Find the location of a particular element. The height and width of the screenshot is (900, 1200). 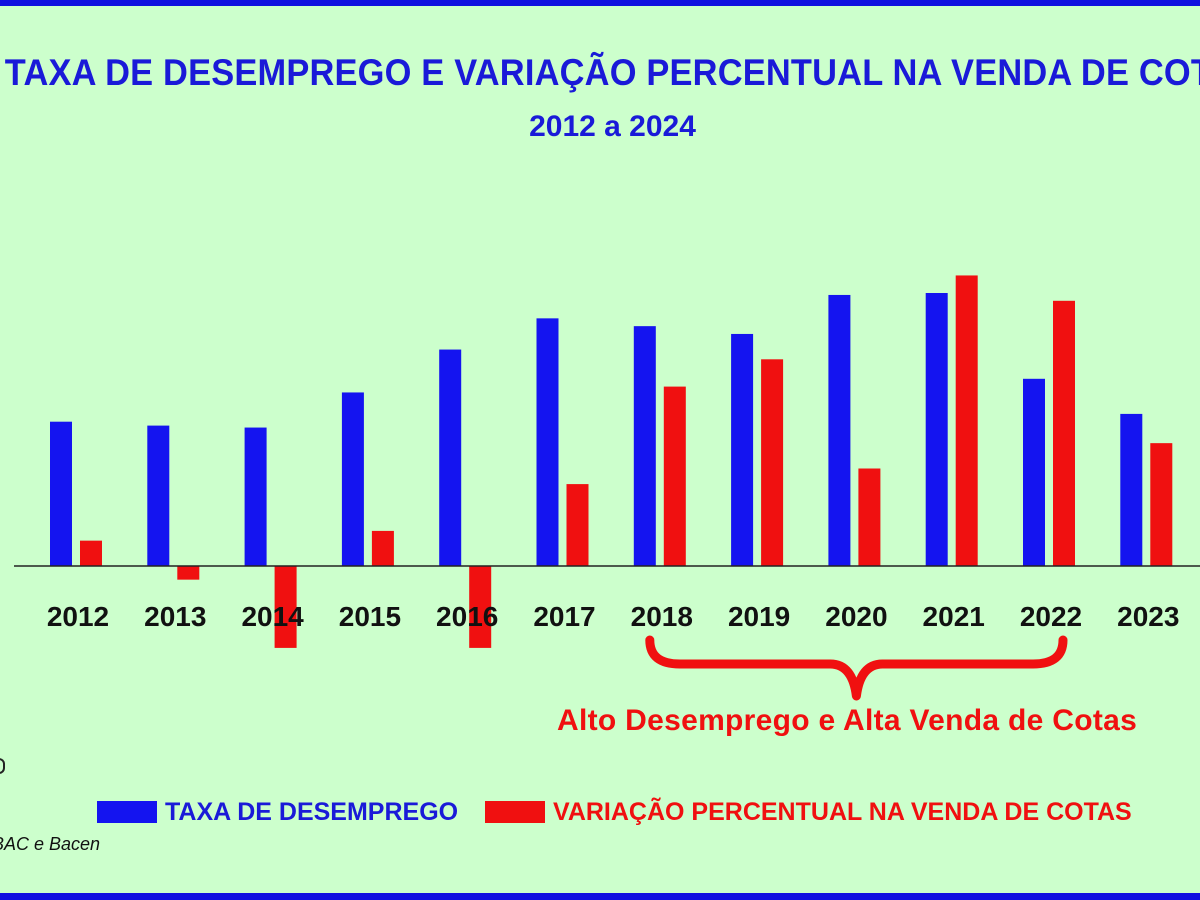

unemployment-bar-2019 is located at coordinates (742, 449).